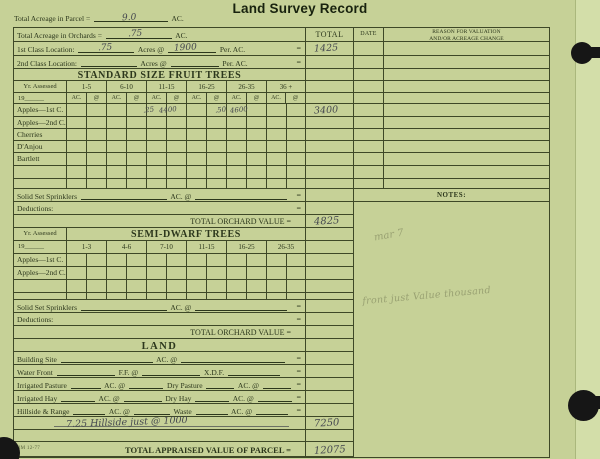 The width and height of the screenshot is (600, 459). Describe the element at coordinates (40, 159) in the screenshot. I see `row-label-bartlett: Bartlett` at that location.